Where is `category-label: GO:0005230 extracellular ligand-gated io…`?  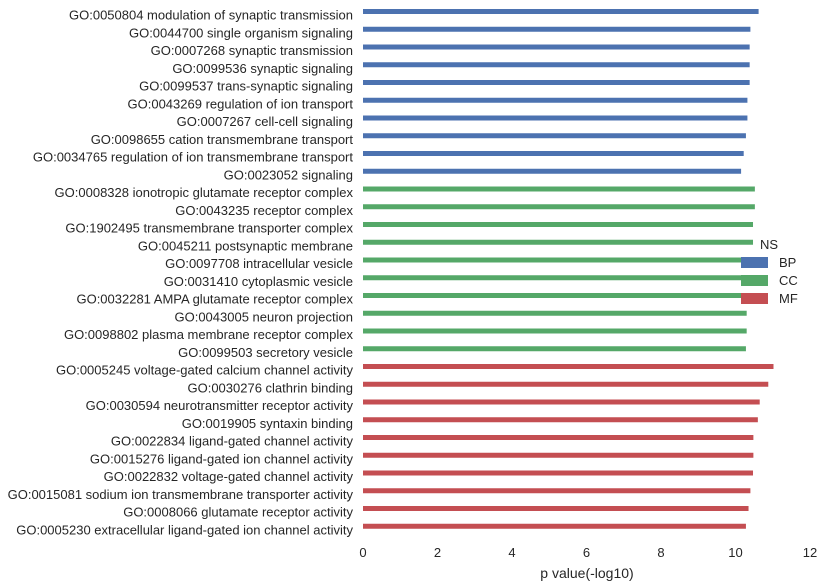 category-label: GO:0005230 extracellular ligand-gated io… is located at coordinates (184, 529).